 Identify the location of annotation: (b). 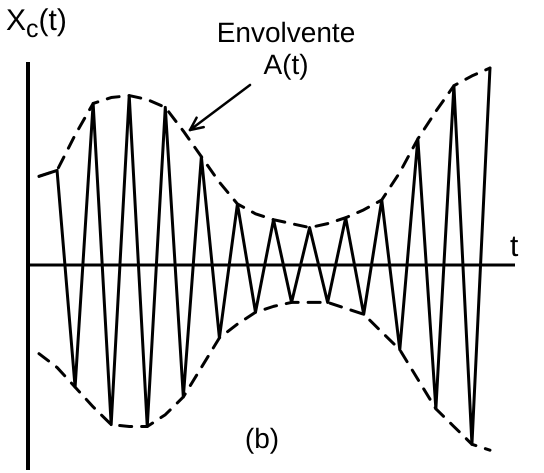
(262, 438).